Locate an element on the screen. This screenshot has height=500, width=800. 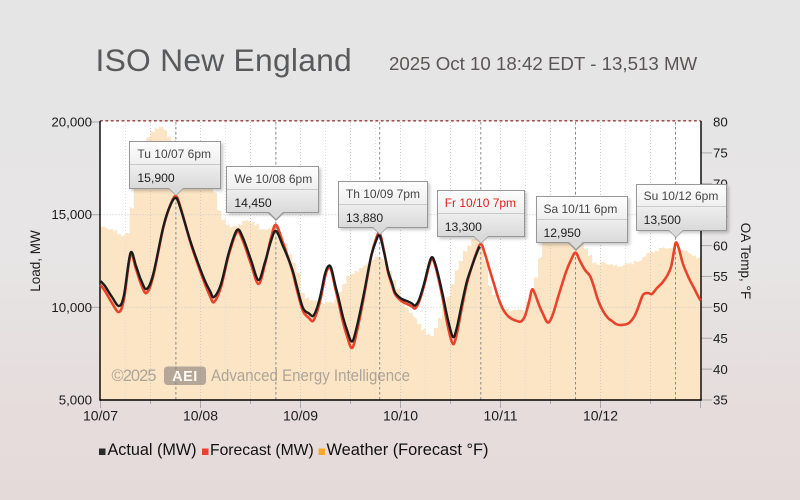
svg-text: 10/10 is located at coordinates (400, 416).